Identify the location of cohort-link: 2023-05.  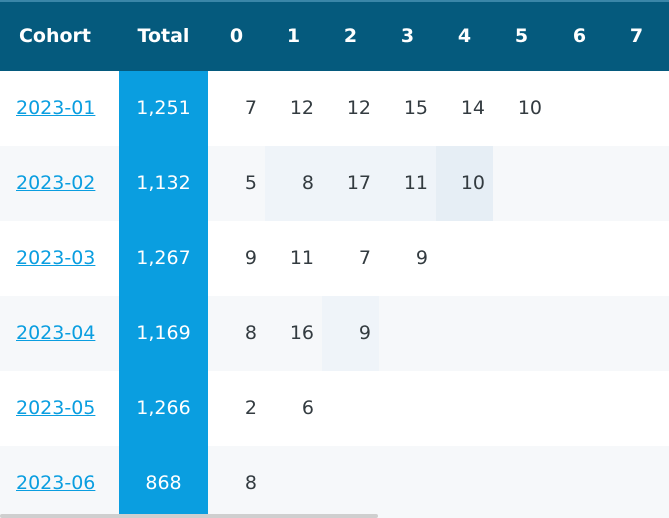
(56, 408).